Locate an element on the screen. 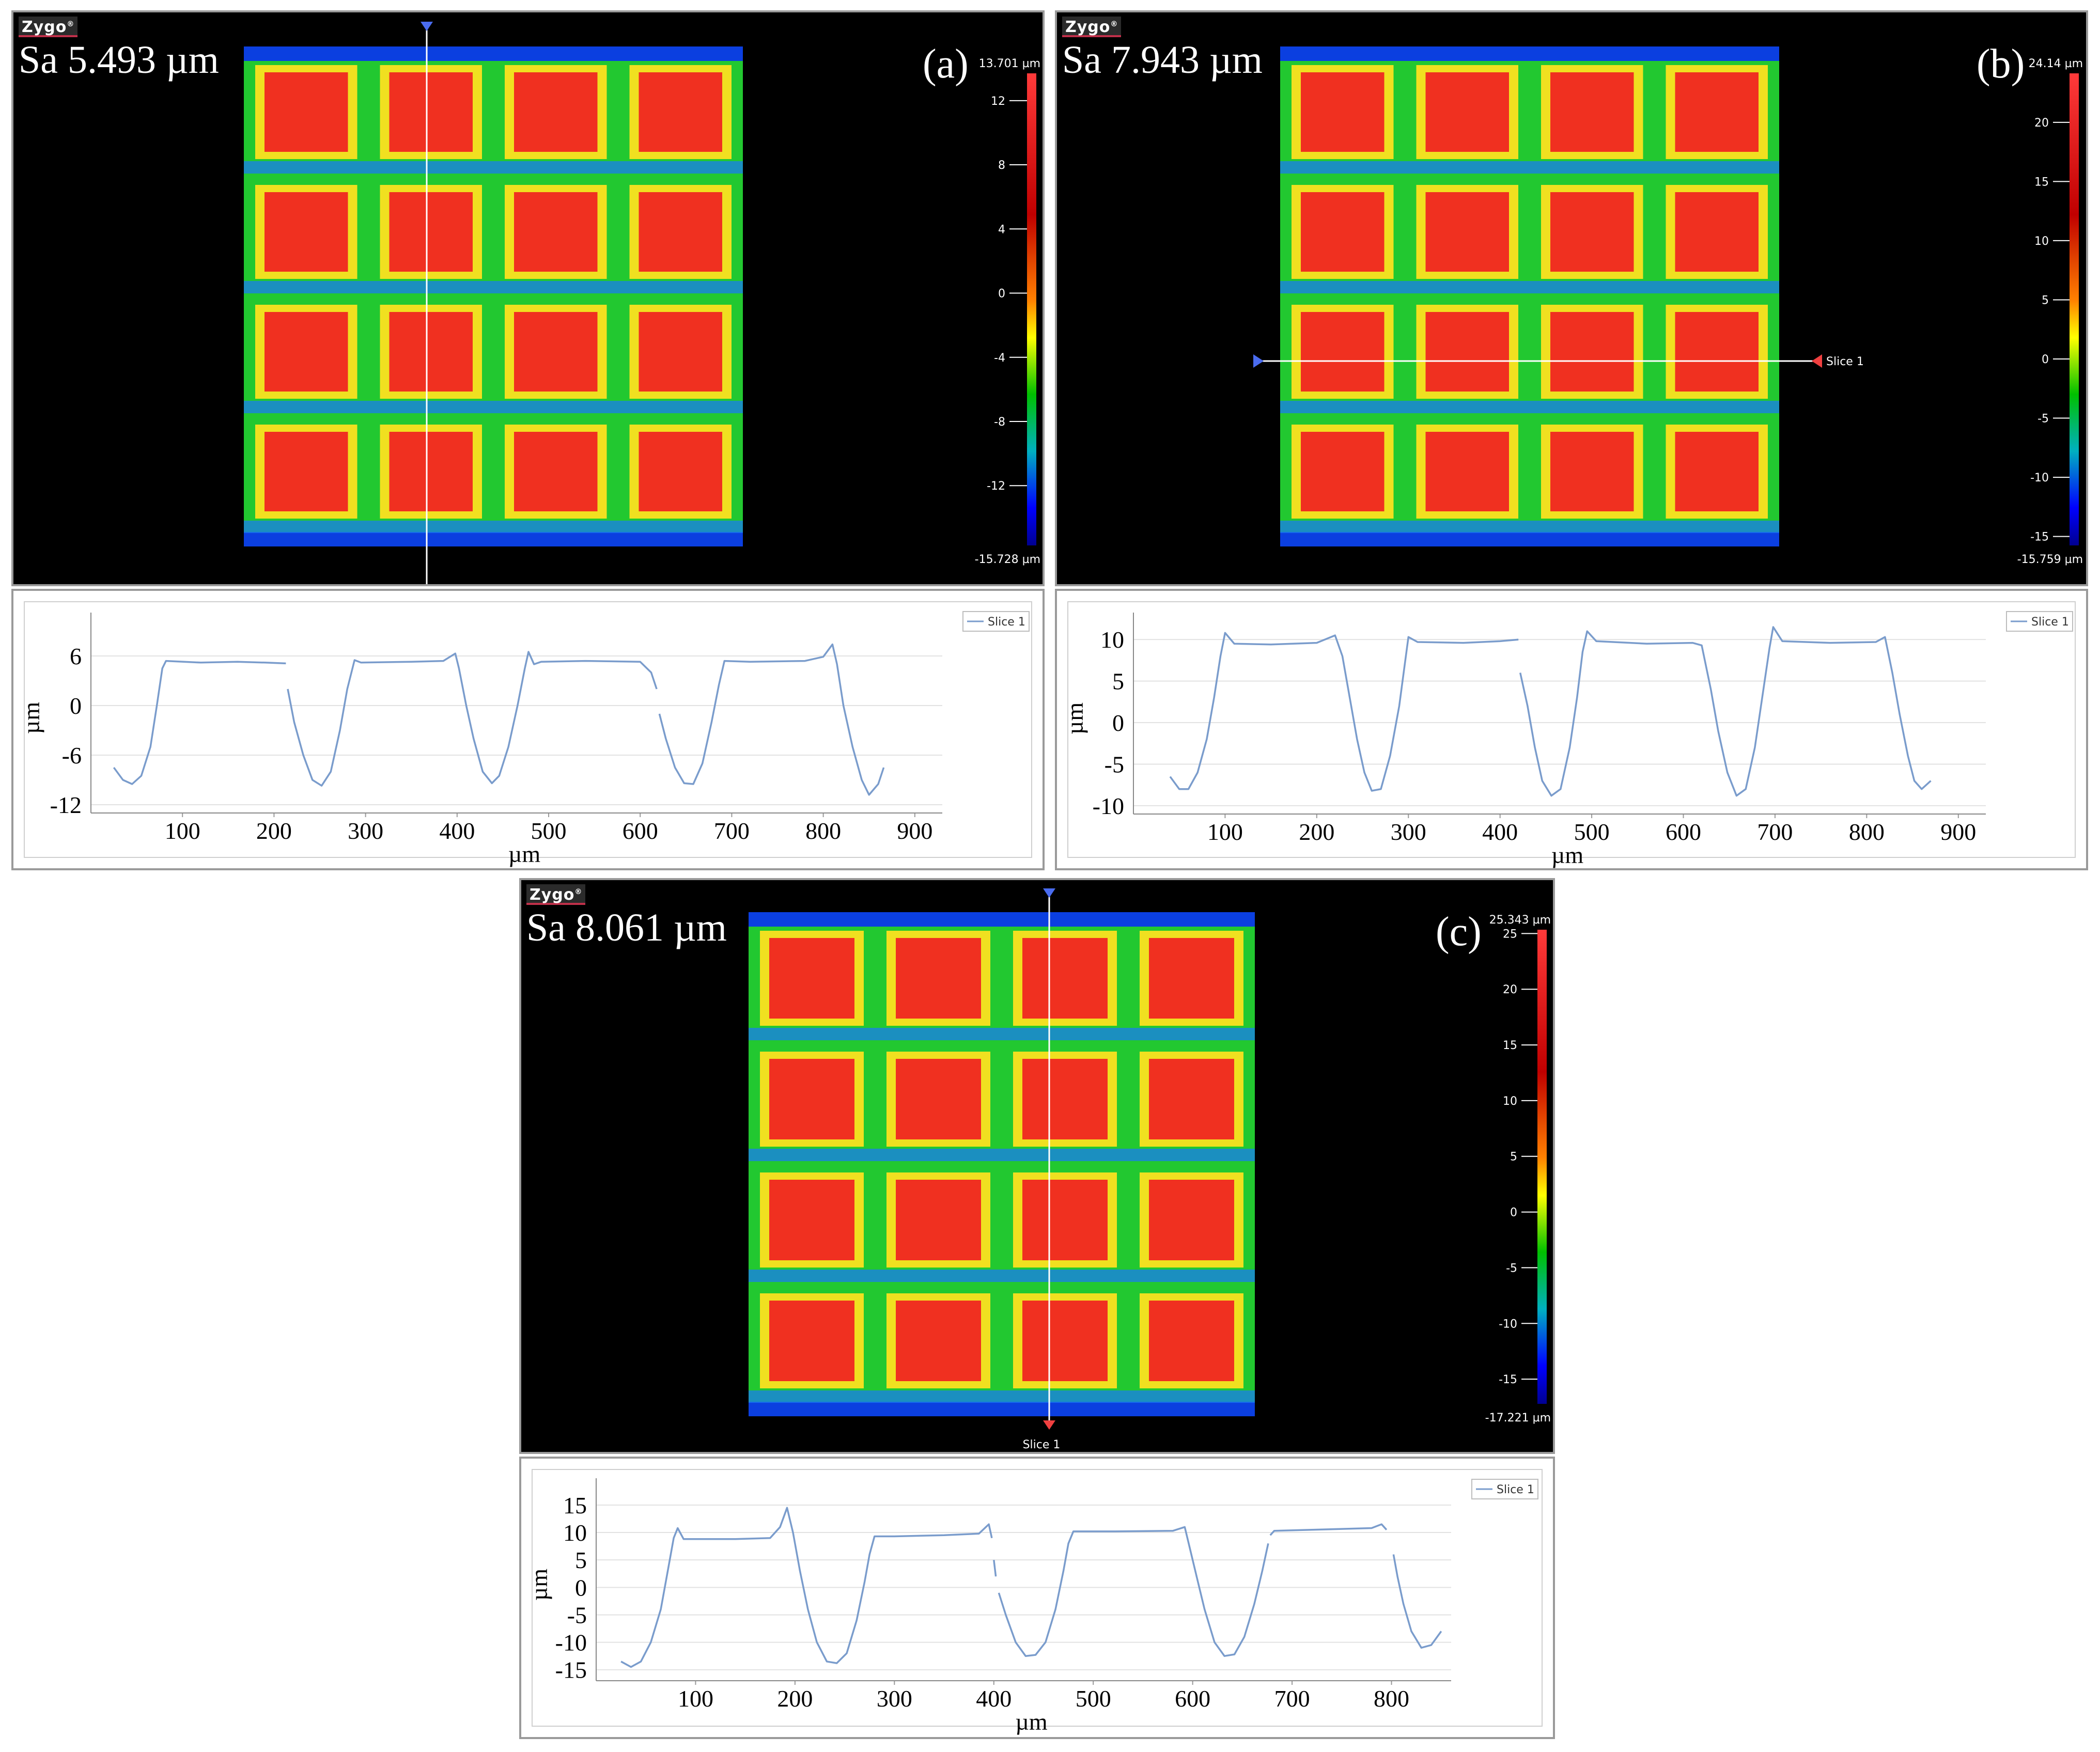  zygo-logo-a: Zygo® is located at coordinates (48, 27).